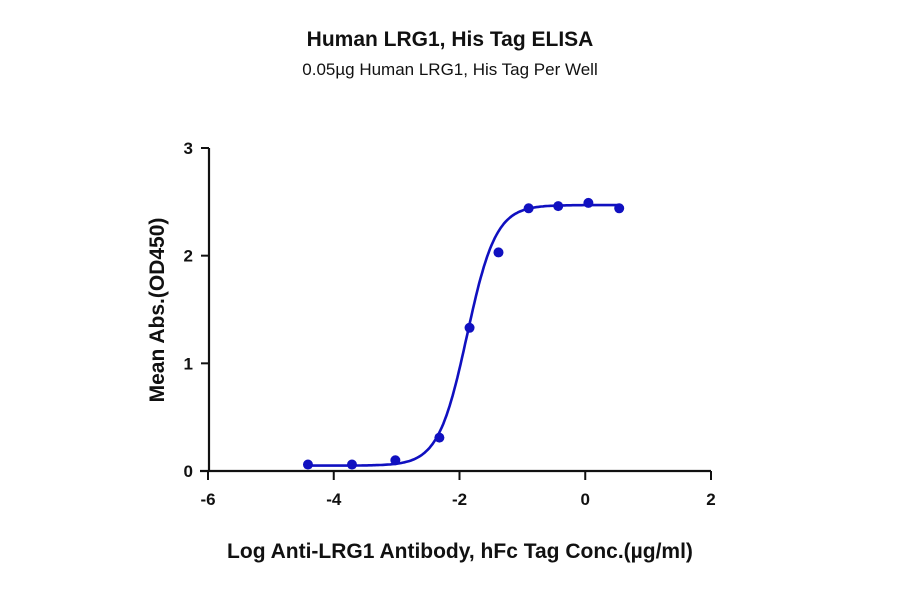 This screenshot has width=900, height=594. What do you see at coordinates (188, 471) in the screenshot?
I see `y-tick-label: 0` at bounding box center [188, 471].